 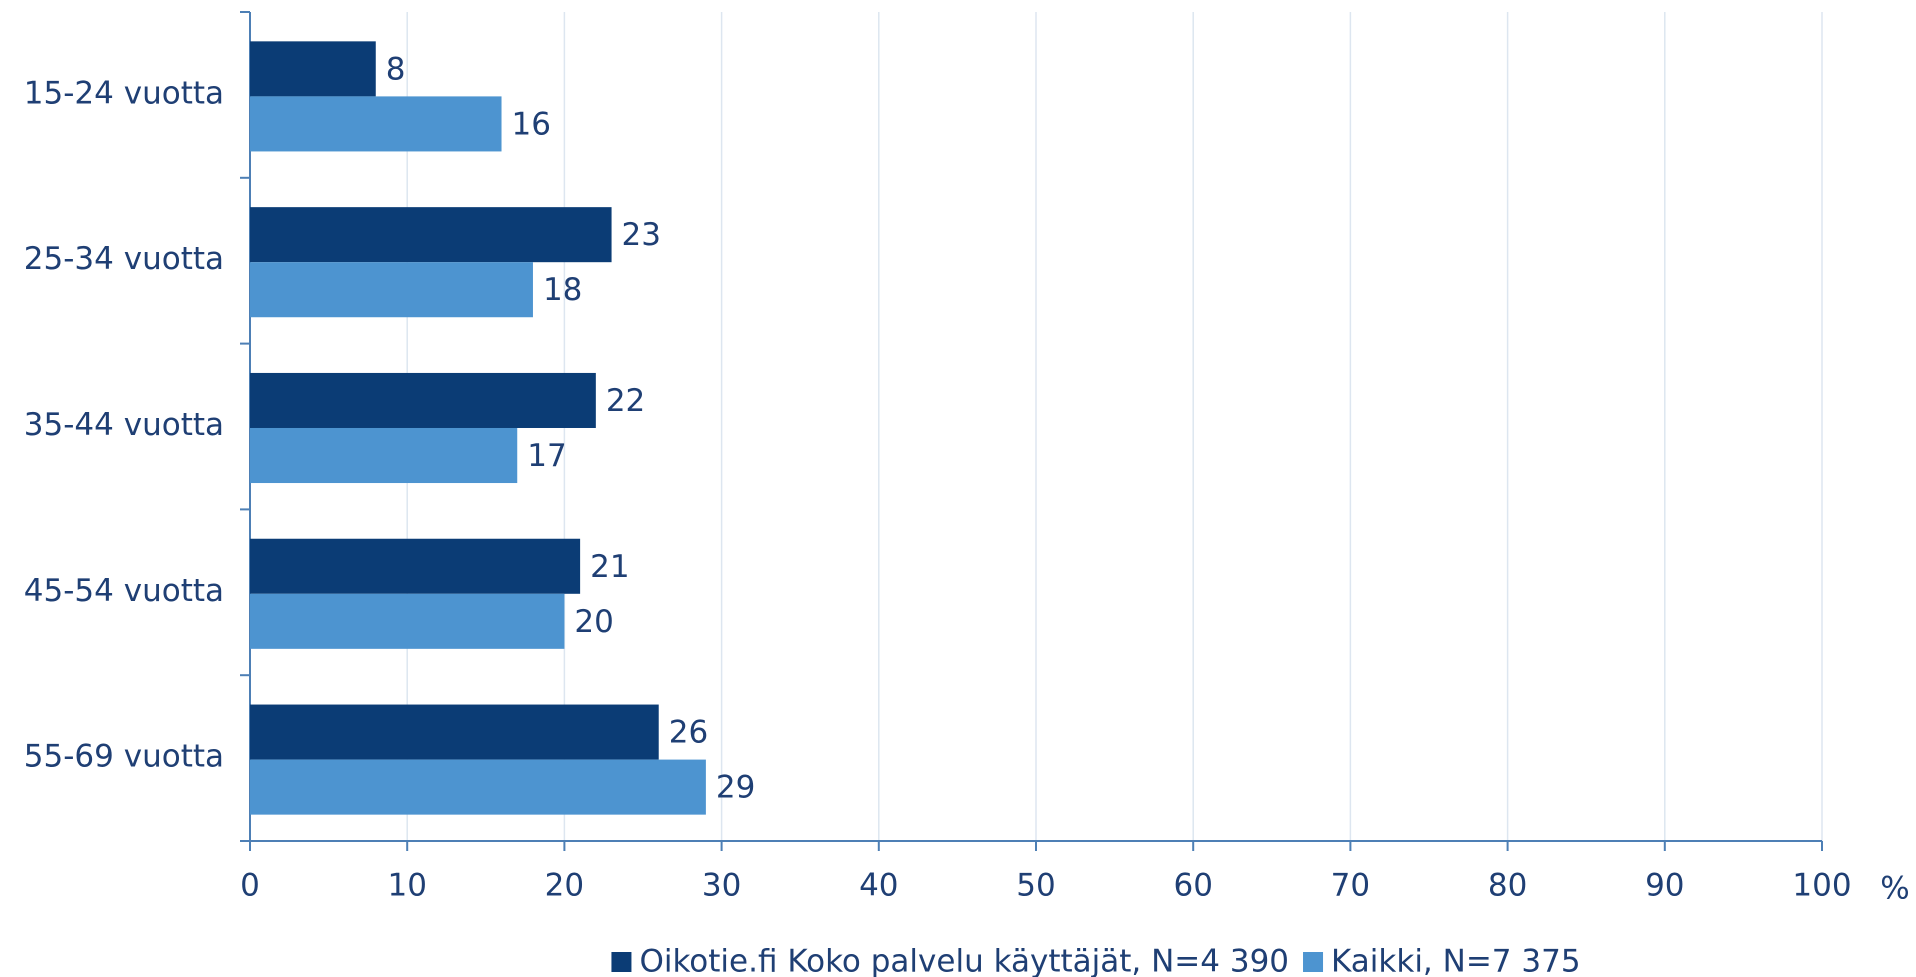 What do you see at coordinates (1192, 886) in the screenshot?
I see `x-tick-label: 60` at bounding box center [1192, 886].